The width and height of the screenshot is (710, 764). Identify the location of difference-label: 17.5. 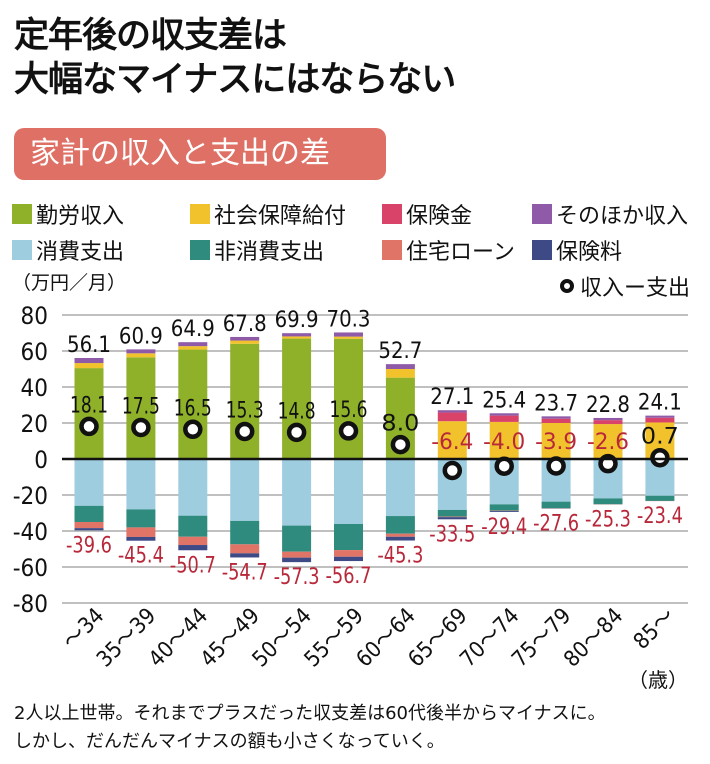
(141, 407).